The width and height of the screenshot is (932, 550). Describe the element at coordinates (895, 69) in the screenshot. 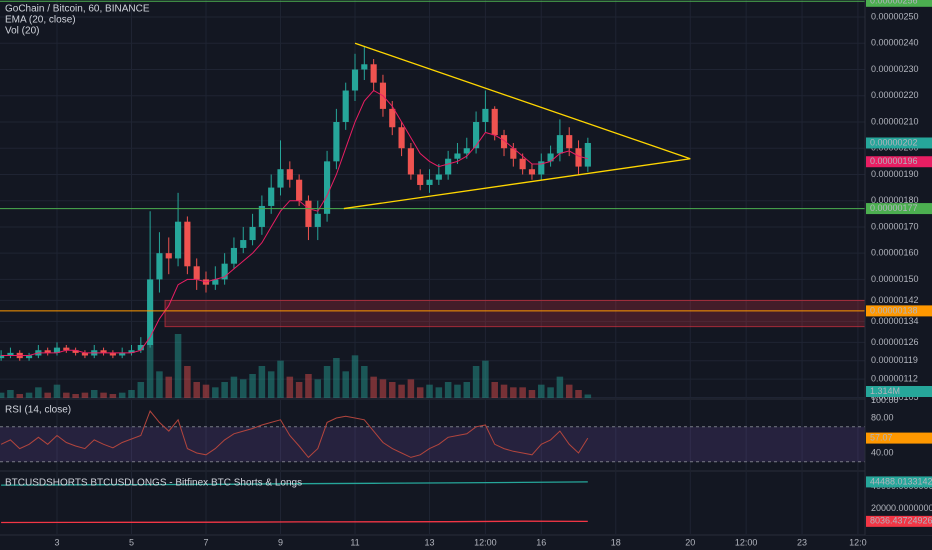

I see `y-tick-label: 0.00000230` at that location.